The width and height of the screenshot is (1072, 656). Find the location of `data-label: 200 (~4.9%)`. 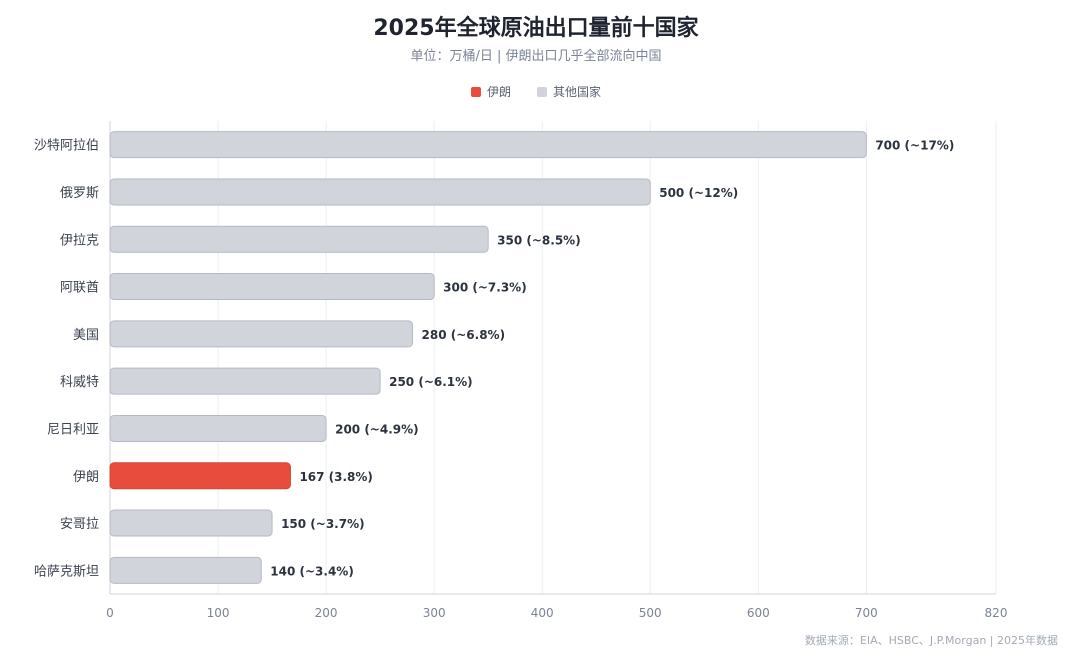

data-label: 200 (~4.9%) is located at coordinates (377, 429).